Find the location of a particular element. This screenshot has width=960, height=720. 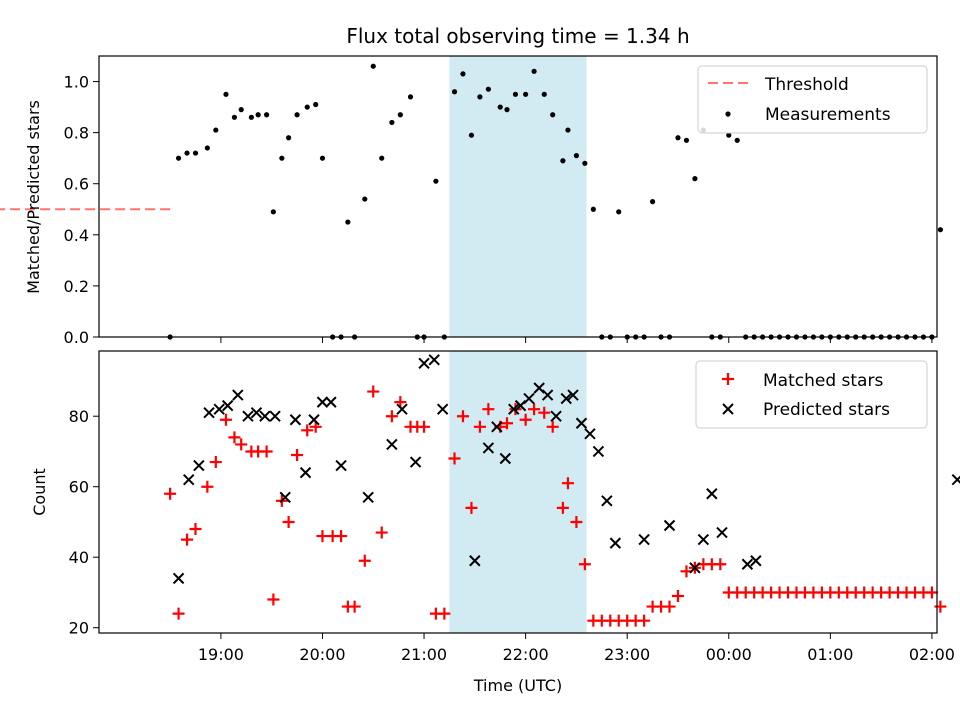

x-tick-label: 01:00 is located at coordinates (830, 654).